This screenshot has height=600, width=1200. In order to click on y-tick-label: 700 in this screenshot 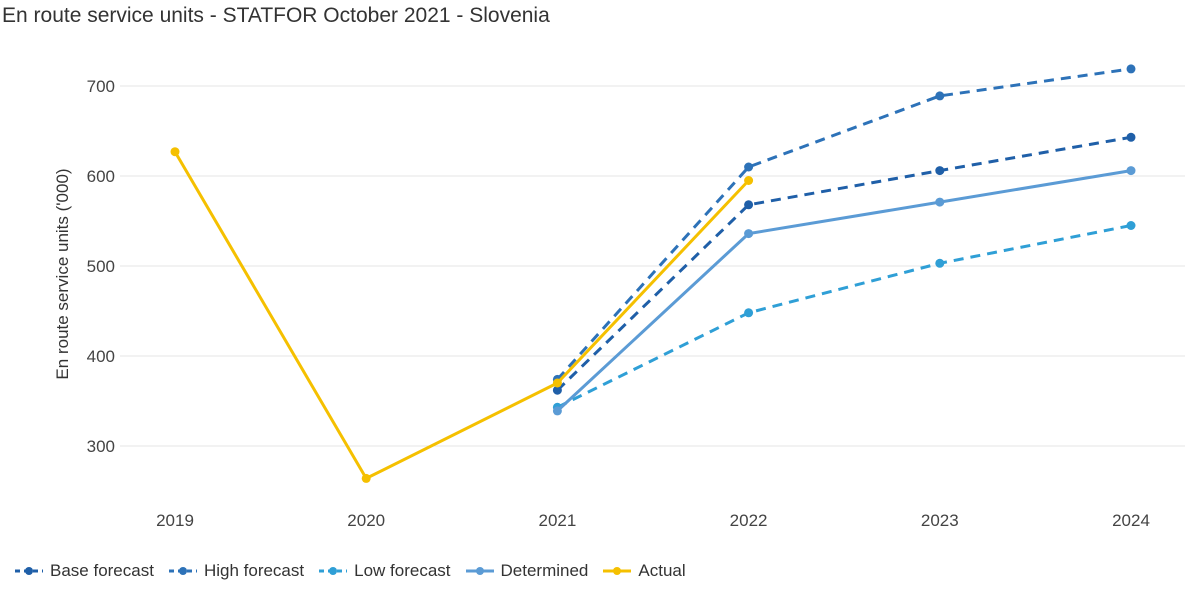, I will do `click(101, 86)`.